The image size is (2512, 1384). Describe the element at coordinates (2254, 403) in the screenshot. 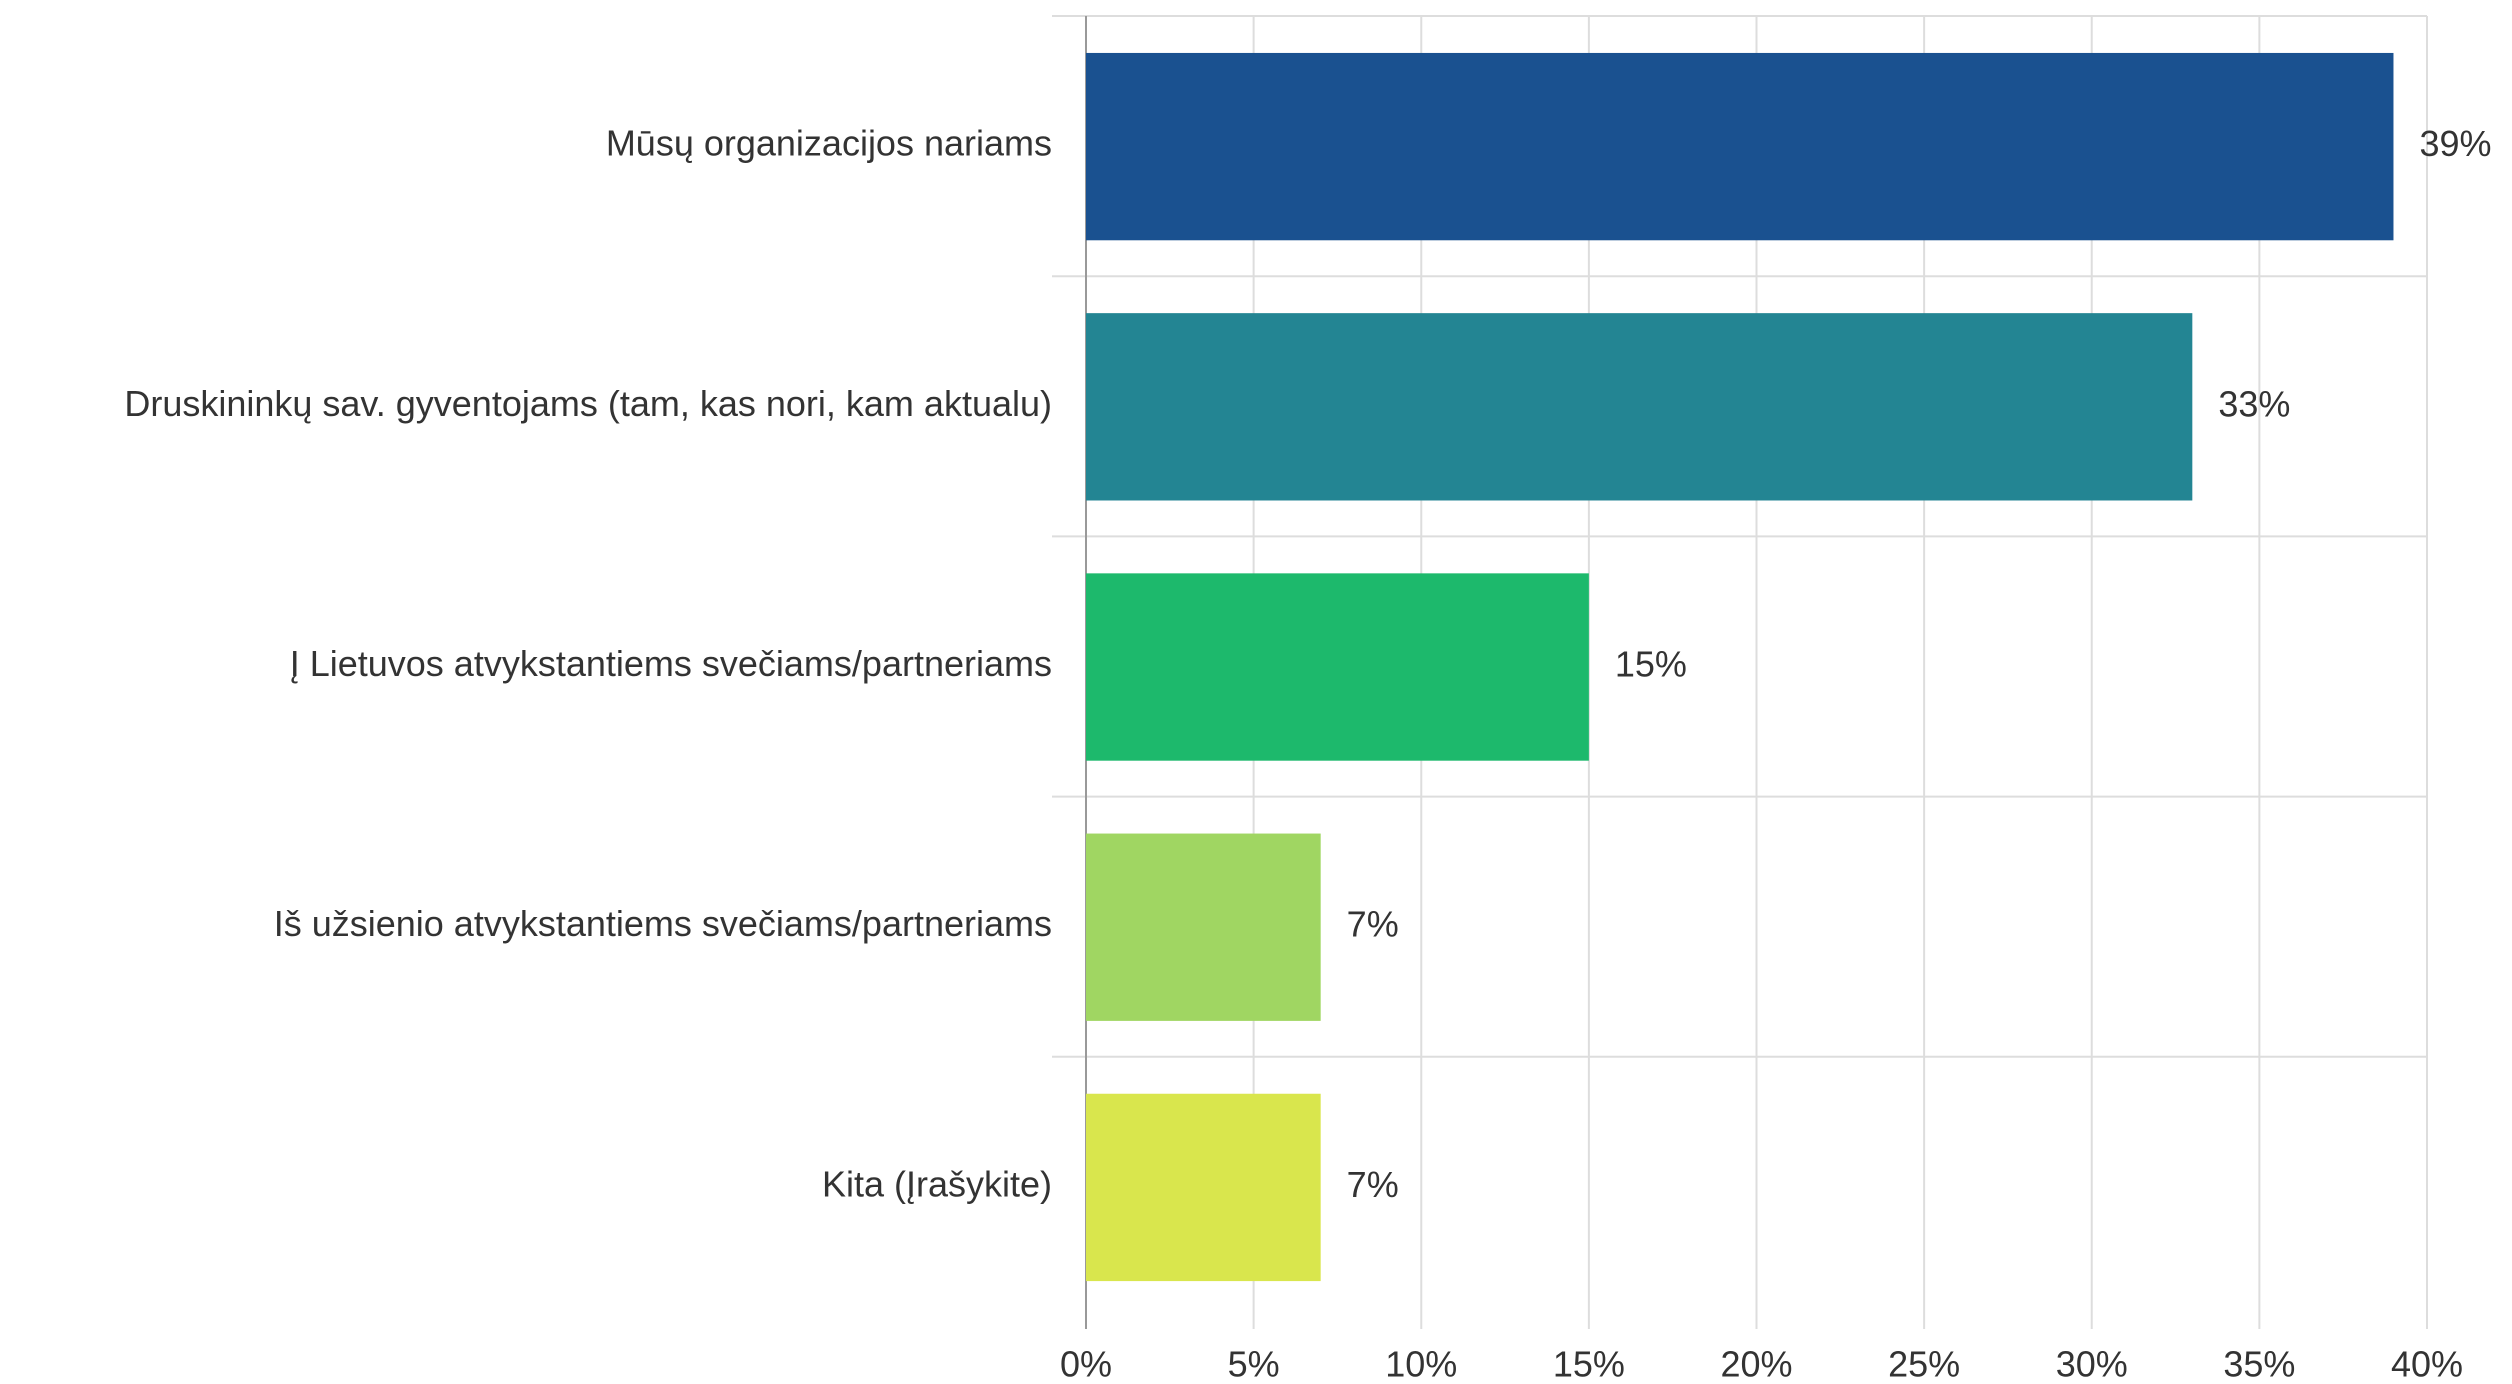

I see `value-label: 33%` at that location.